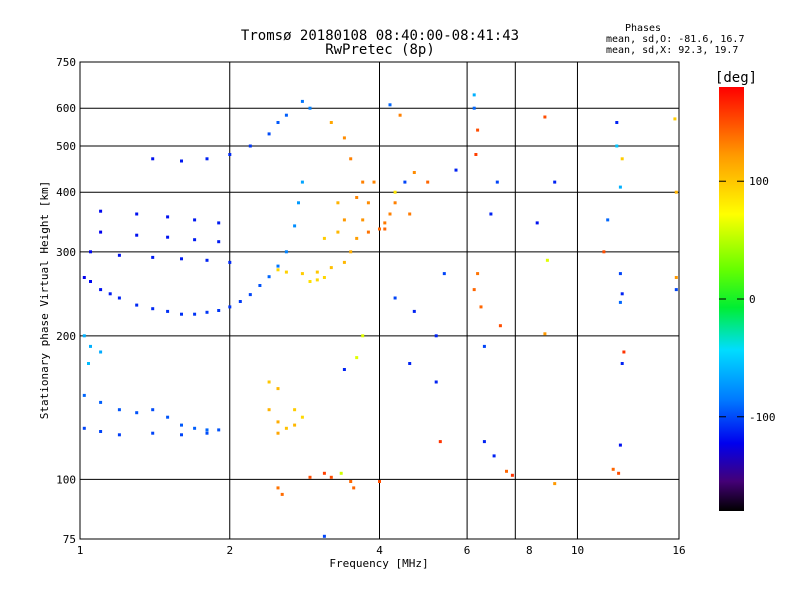 This screenshot has width=800, height=600. I want to click on y-tick-label-7: 750, so click(66, 62).